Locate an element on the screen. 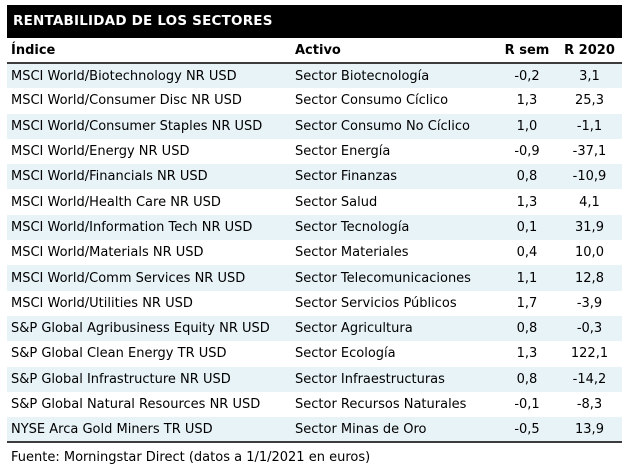 The image size is (629, 475). r-2020-cell: -0,3 is located at coordinates (589, 328).